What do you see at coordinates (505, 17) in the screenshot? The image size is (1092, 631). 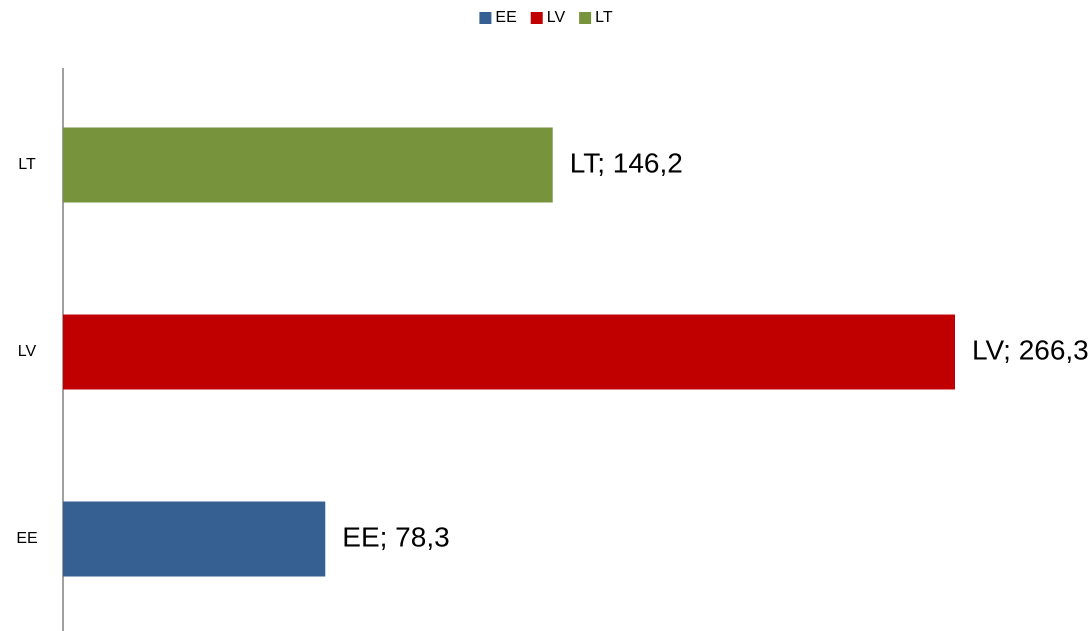 I see `legend-label: EE` at bounding box center [505, 17].